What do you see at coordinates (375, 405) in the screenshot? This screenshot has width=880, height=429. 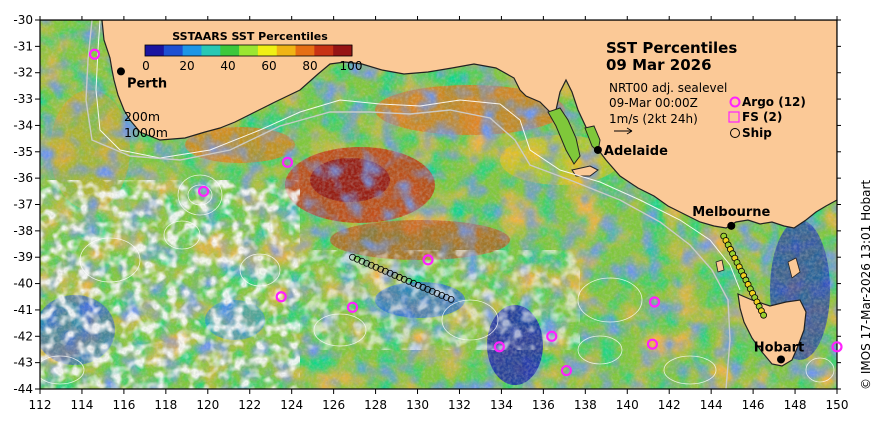 I see `x-tick-label: 128` at bounding box center [375, 405].